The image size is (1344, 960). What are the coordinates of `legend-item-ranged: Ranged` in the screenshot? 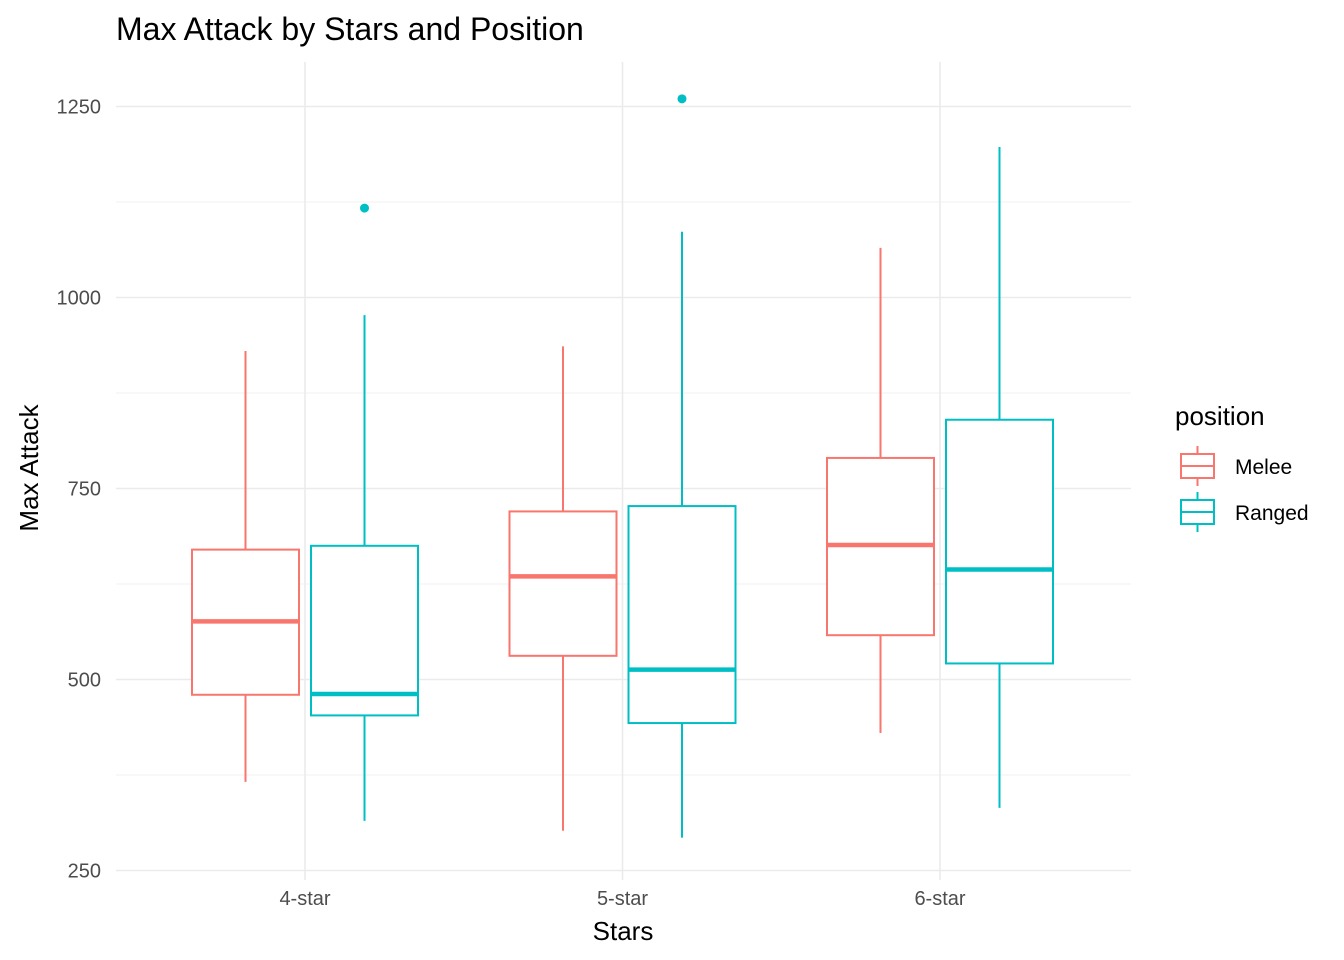 It's located at (1244, 512).